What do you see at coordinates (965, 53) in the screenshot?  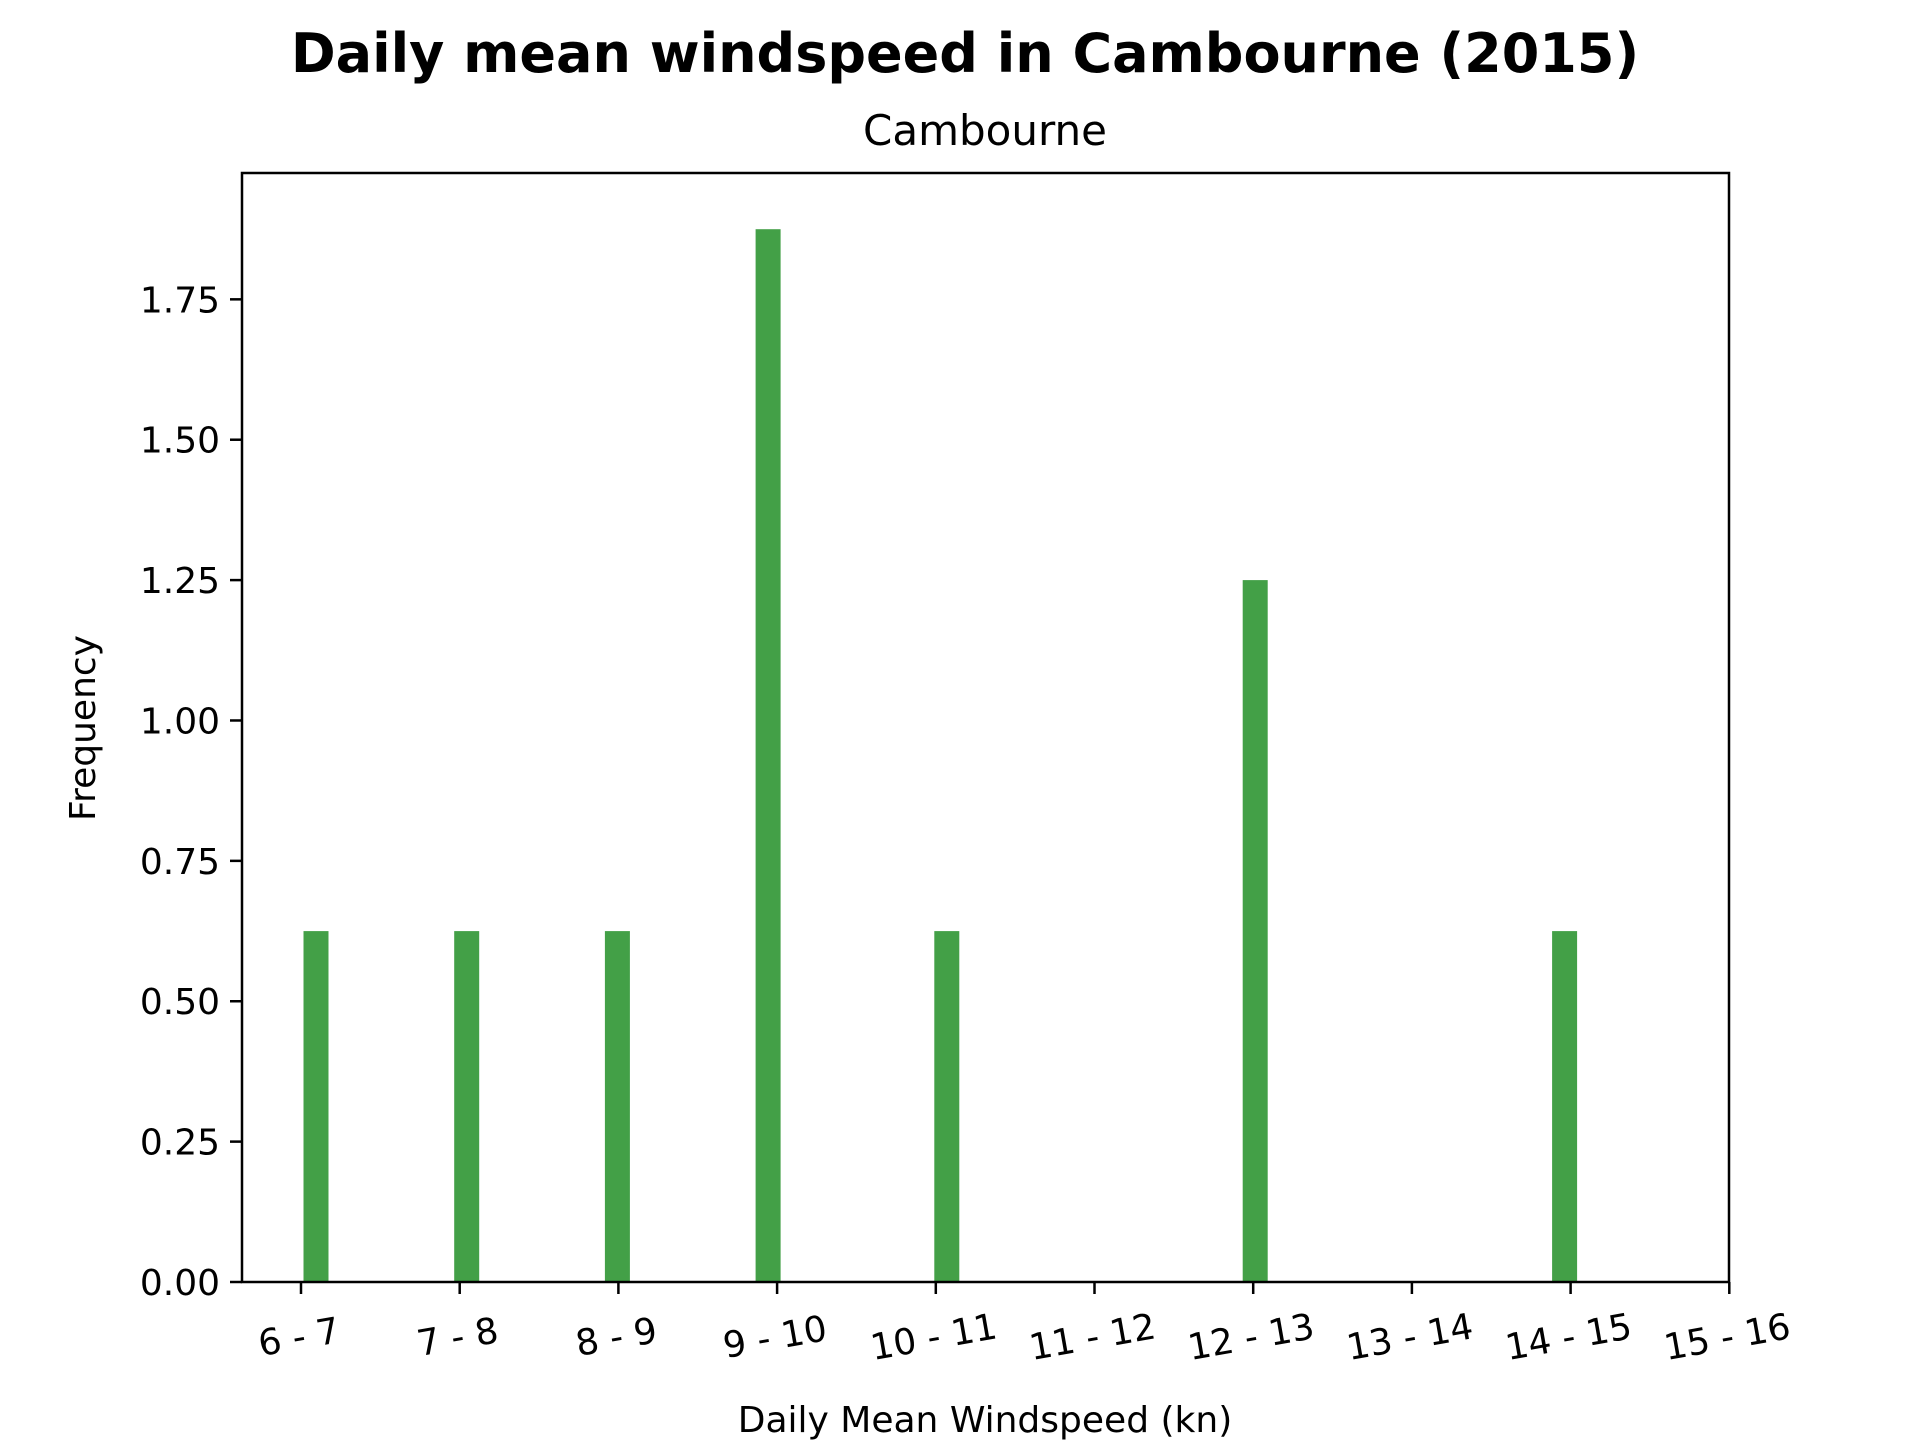 I see `chart-title: Daily mean windspeed in Cambourne (2015)` at bounding box center [965, 53].